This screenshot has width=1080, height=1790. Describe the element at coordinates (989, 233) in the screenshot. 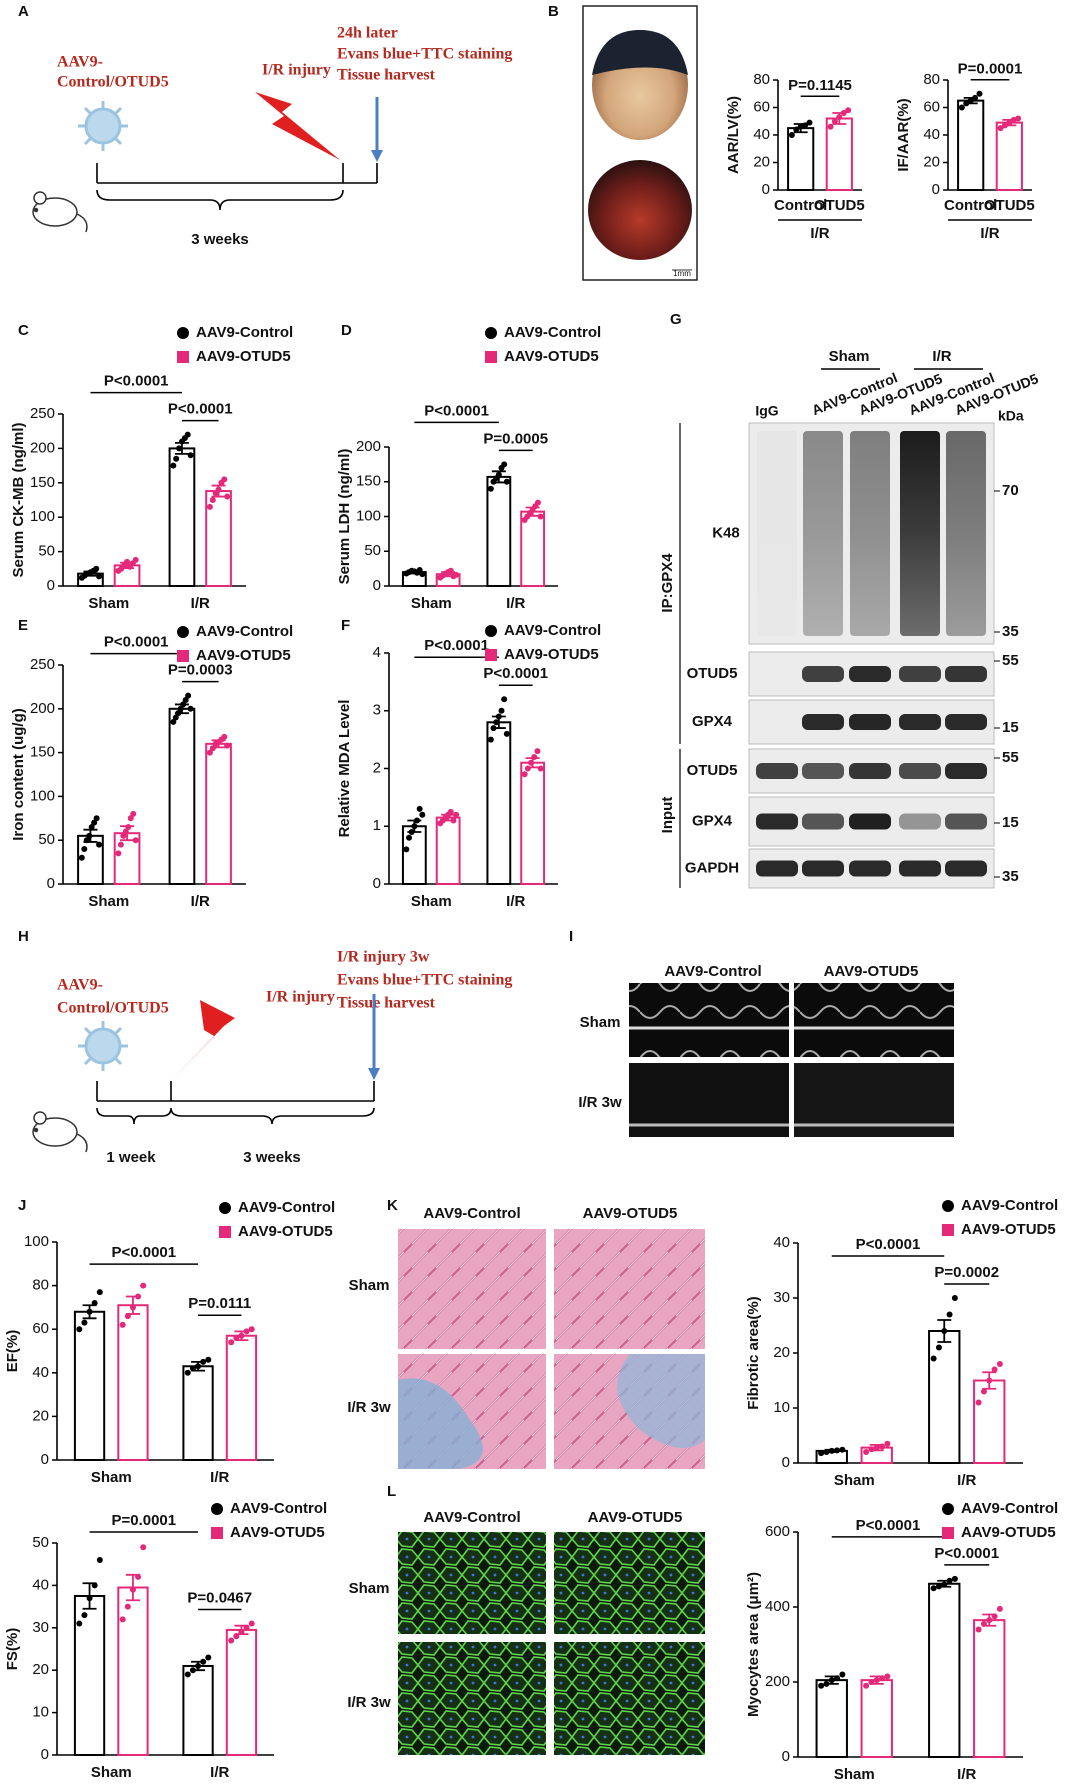

I see `group-label: I/R` at that location.